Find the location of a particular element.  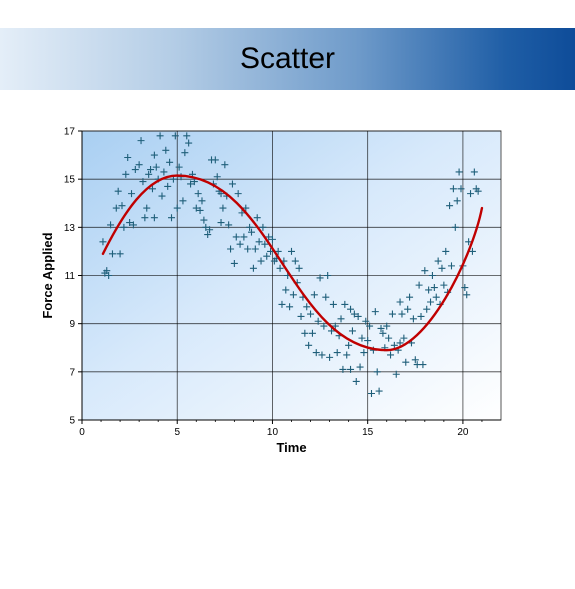

y-tick-label: 11 is located at coordinates (70, 276).